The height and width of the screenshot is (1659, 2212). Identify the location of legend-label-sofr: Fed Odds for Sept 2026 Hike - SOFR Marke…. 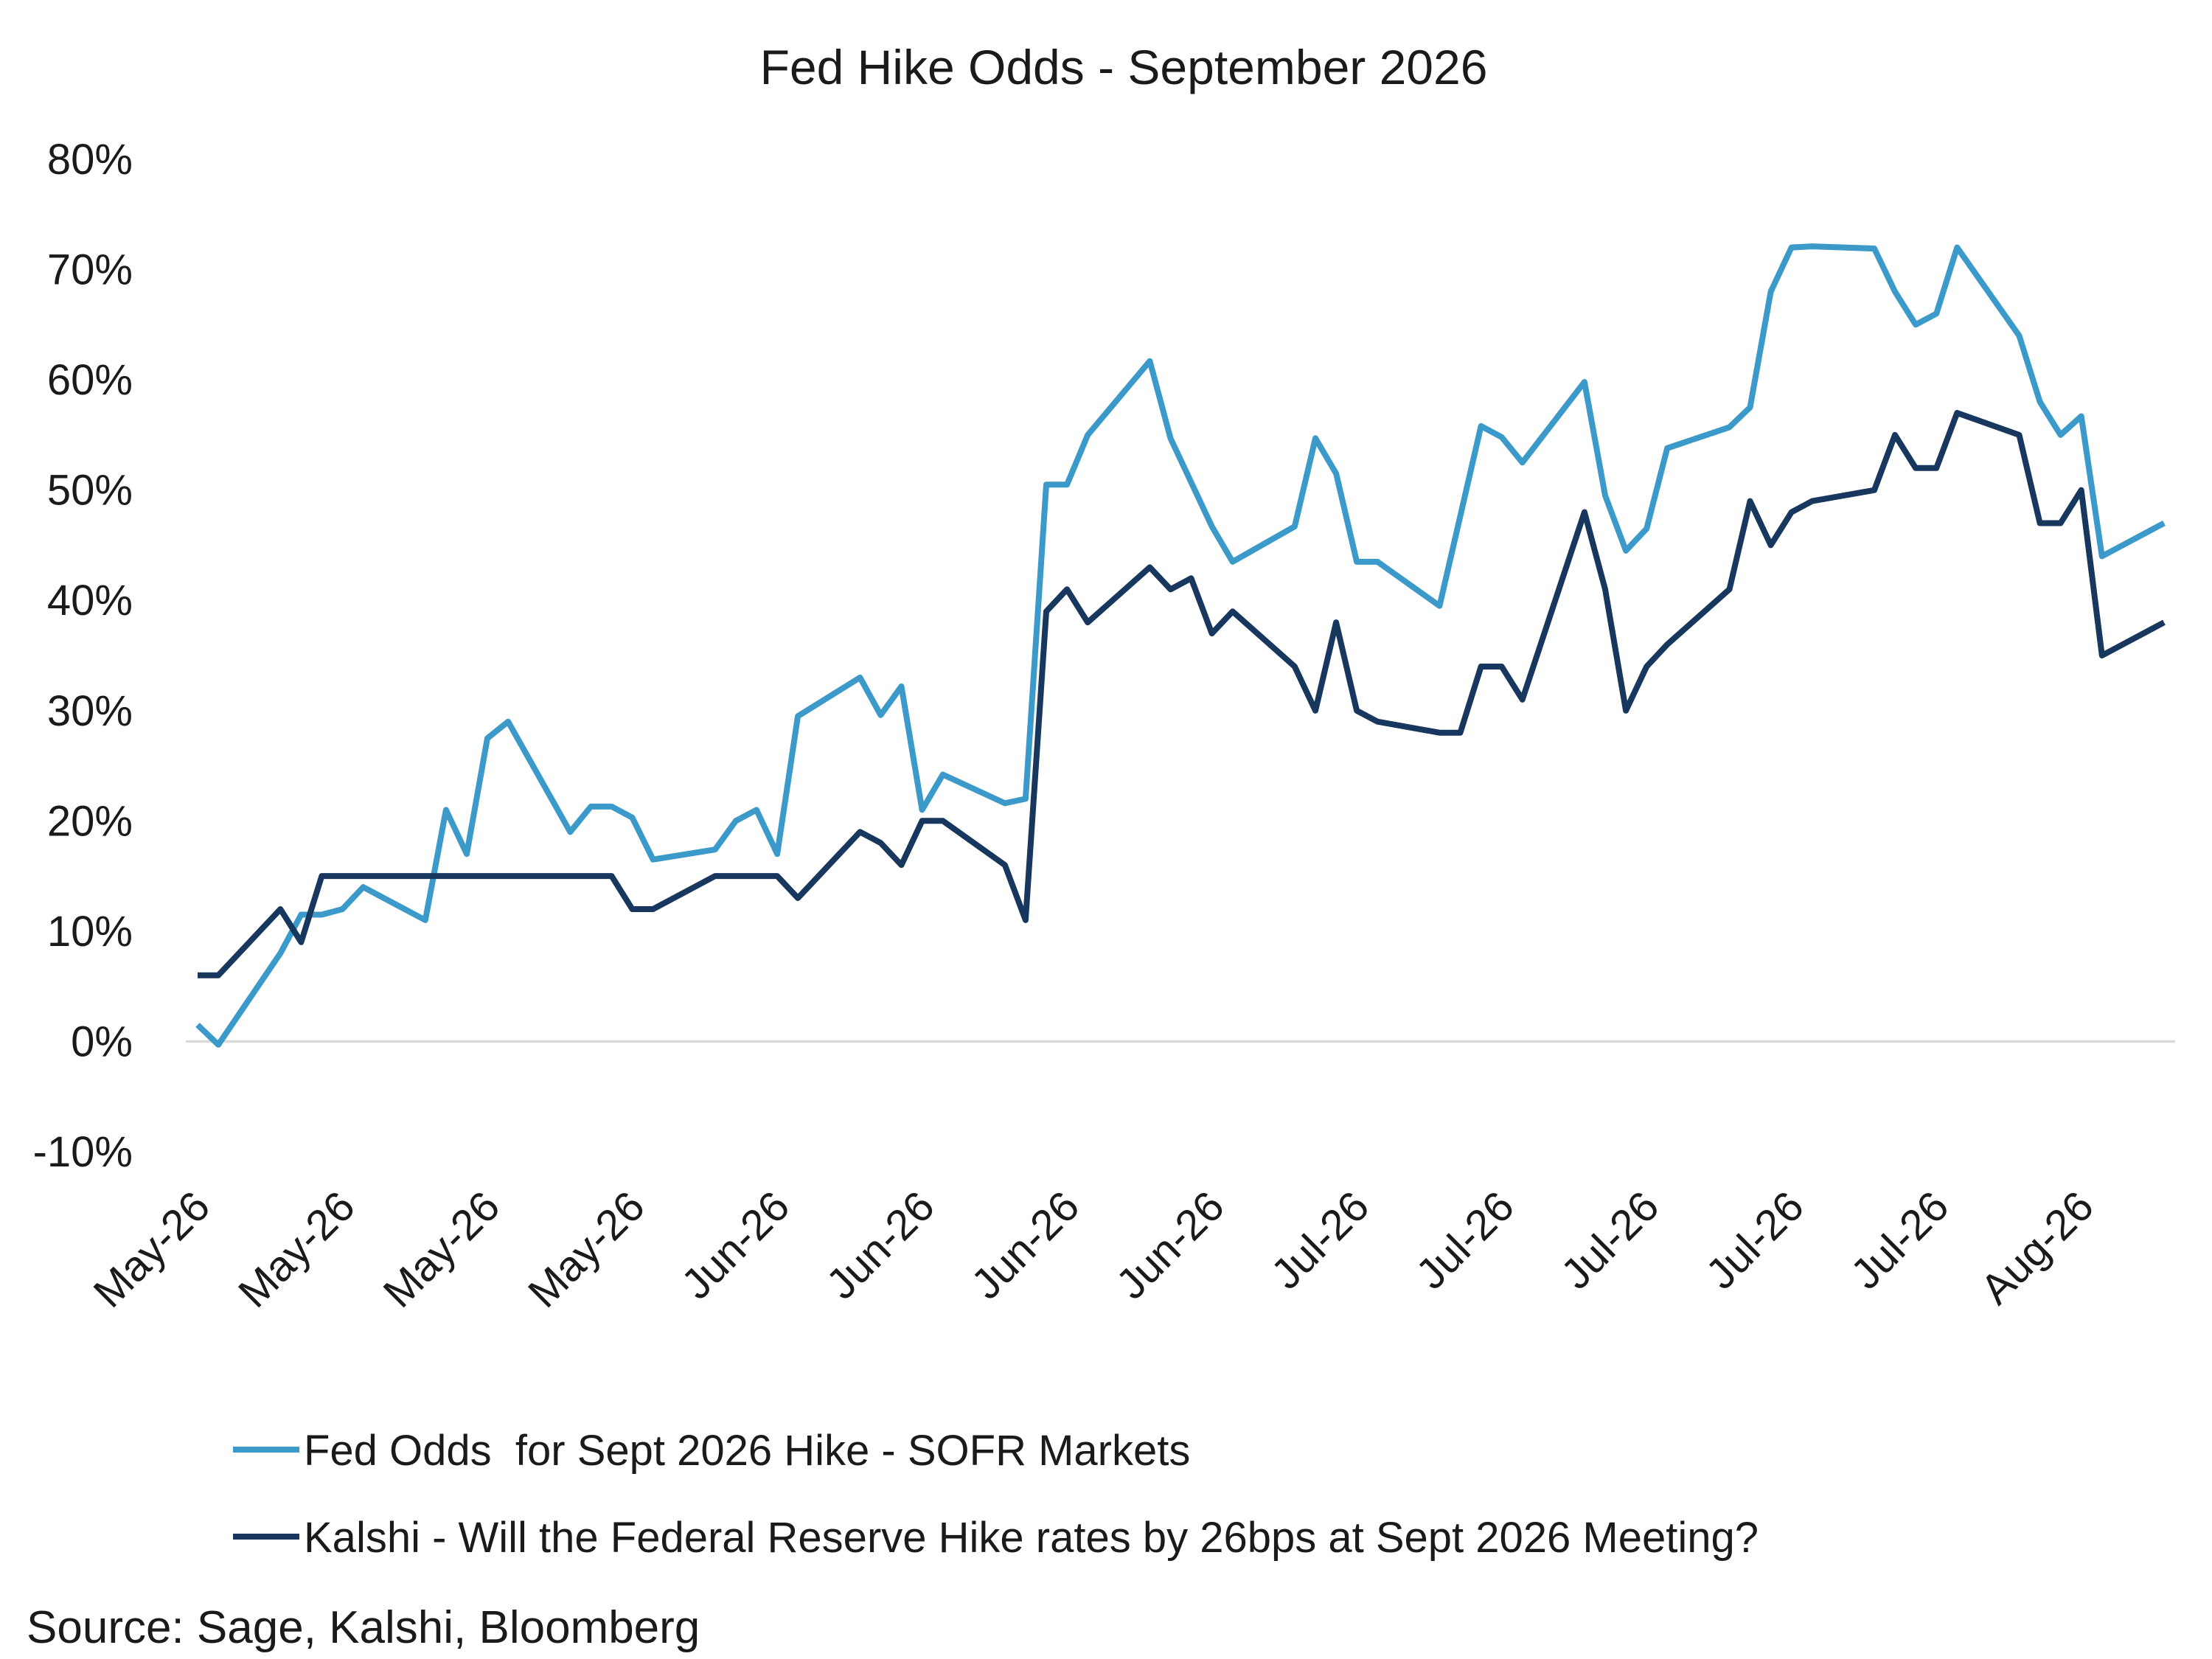
(747, 1451).